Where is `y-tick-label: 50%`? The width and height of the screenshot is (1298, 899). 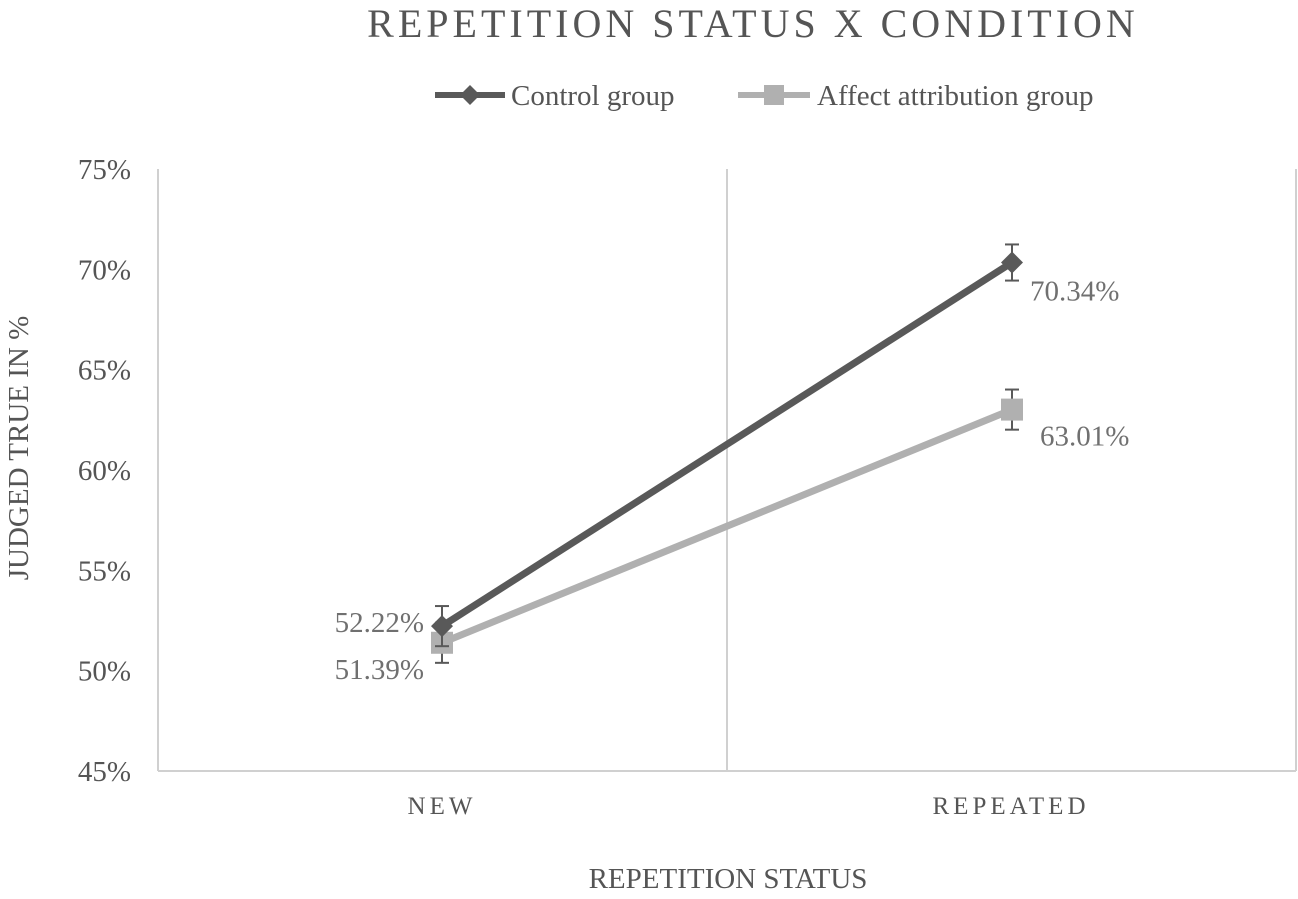
y-tick-label: 50% is located at coordinates (104, 672).